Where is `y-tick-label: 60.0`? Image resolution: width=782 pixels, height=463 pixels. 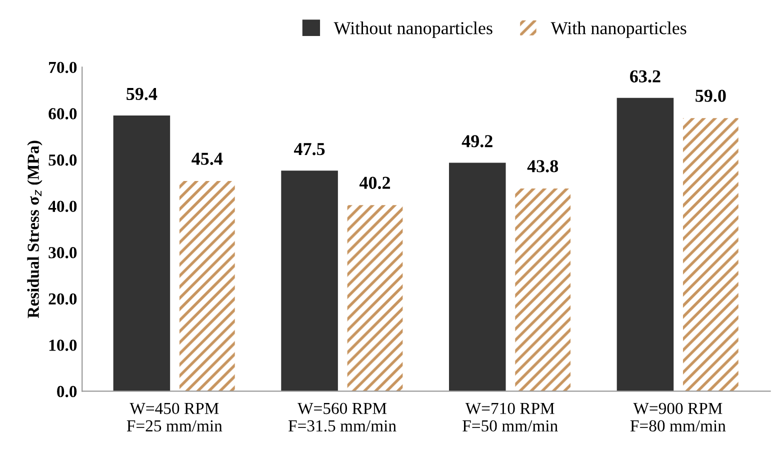 y-tick-label: 60.0 is located at coordinates (62, 114).